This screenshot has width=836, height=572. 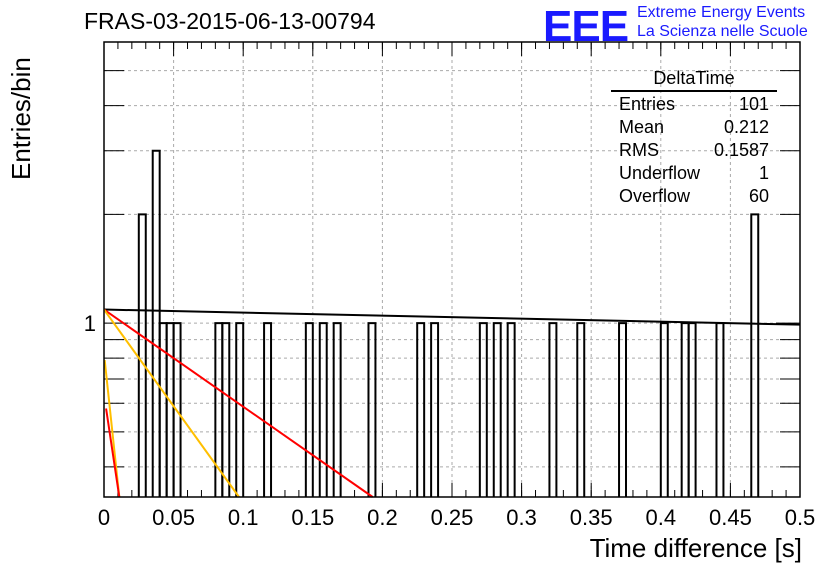 I want to click on stats-row-mean: Mean 0.212, so click(x=694, y=127).